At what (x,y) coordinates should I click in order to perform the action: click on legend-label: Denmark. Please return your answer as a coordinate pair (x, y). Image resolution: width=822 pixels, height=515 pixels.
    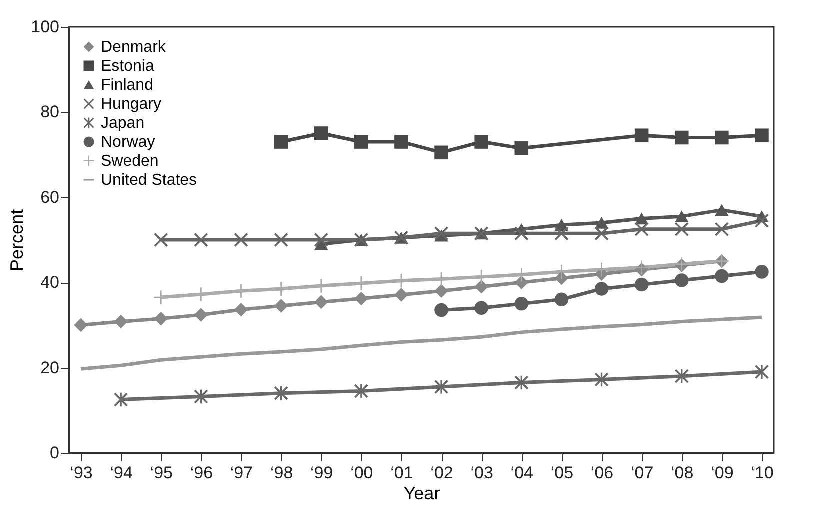
    Looking at the image, I should click on (134, 47).